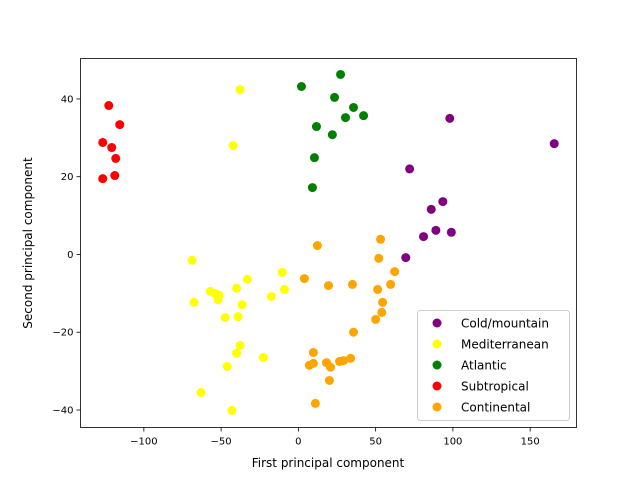 This screenshot has width=640, height=484. What do you see at coordinates (505, 324) in the screenshot?
I see `legend-label: Cold/mountain` at bounding box center [505, 324].